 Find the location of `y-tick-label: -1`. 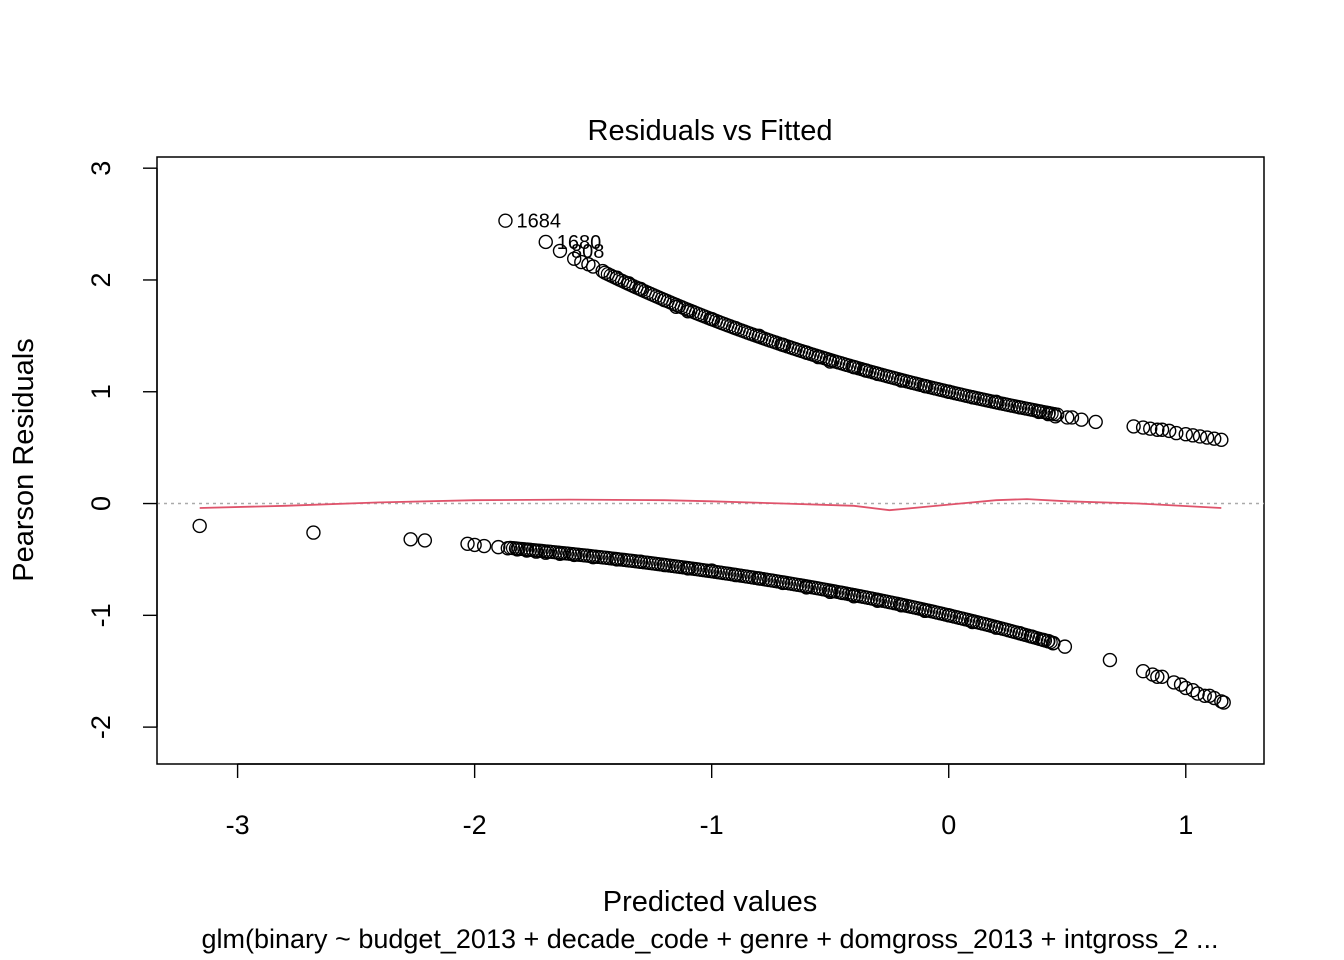

y-tick-label: -1 is located at coordinates (101, 615).